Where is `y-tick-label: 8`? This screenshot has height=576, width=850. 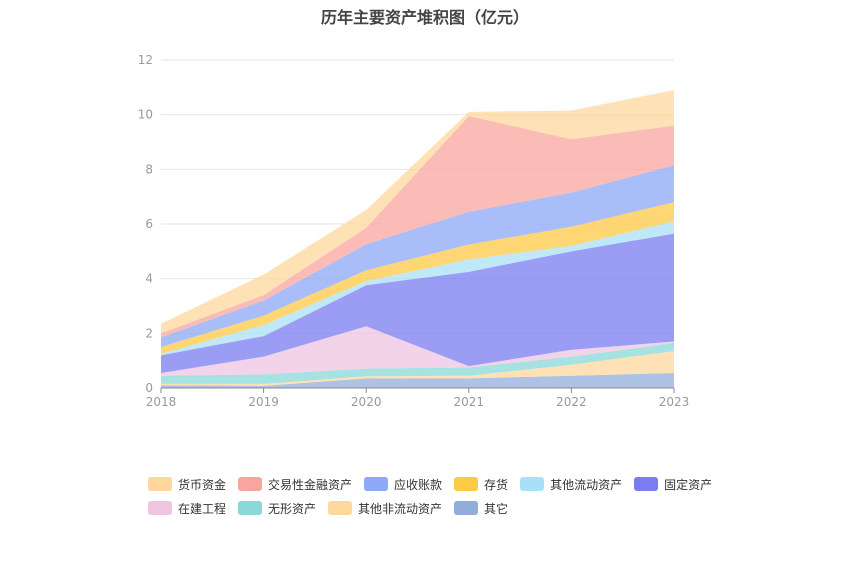
y-tick-label: 8 is located at coordinates (149, 169).